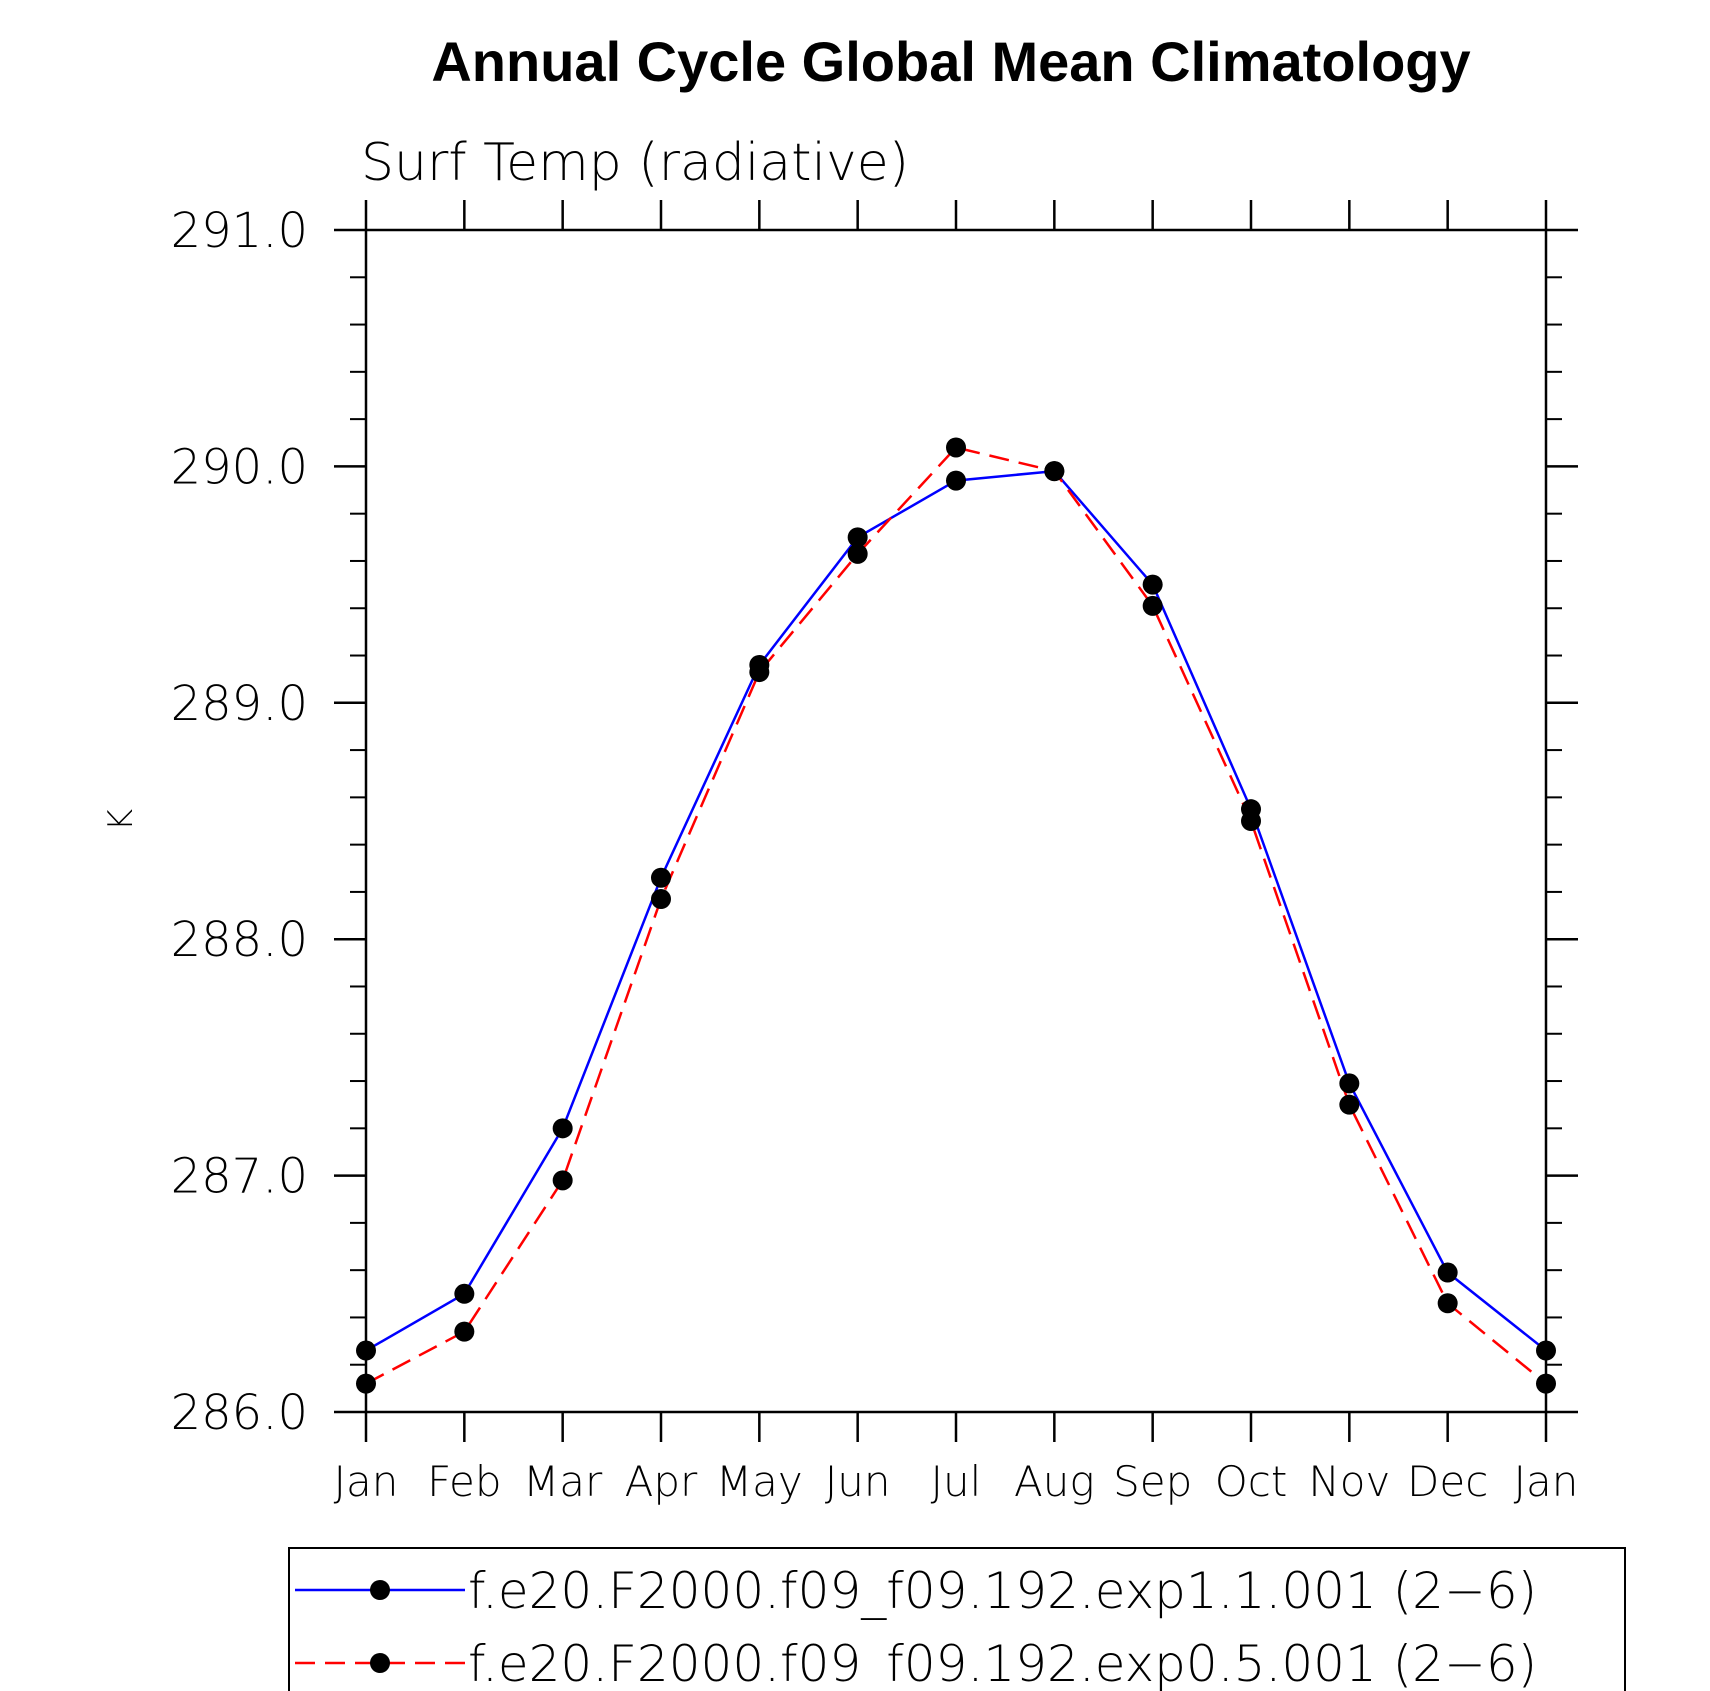 The width and height of the screenshot is (1710, 1691). Describe the element at coordinates (956, 1481) in the screenshot. I see `x-tick-label: Jul` at that location.